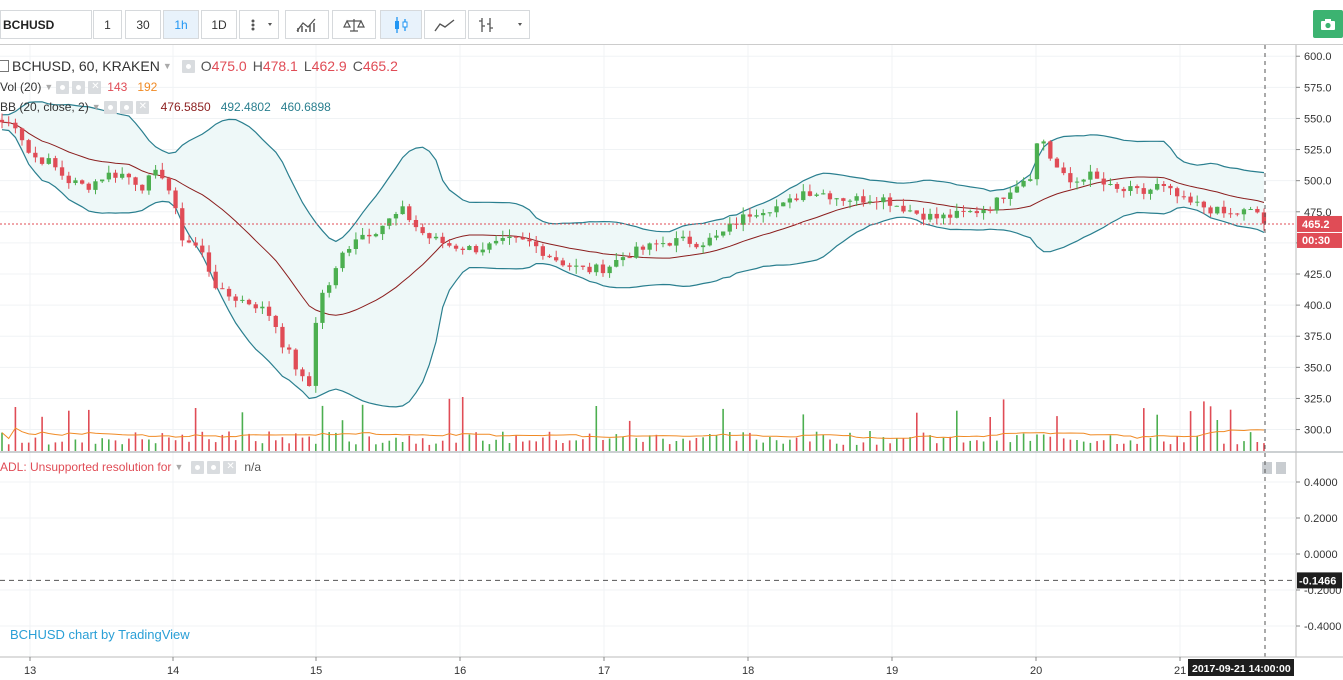  I want to click on visibility-eye-icon, so click(188, 66).